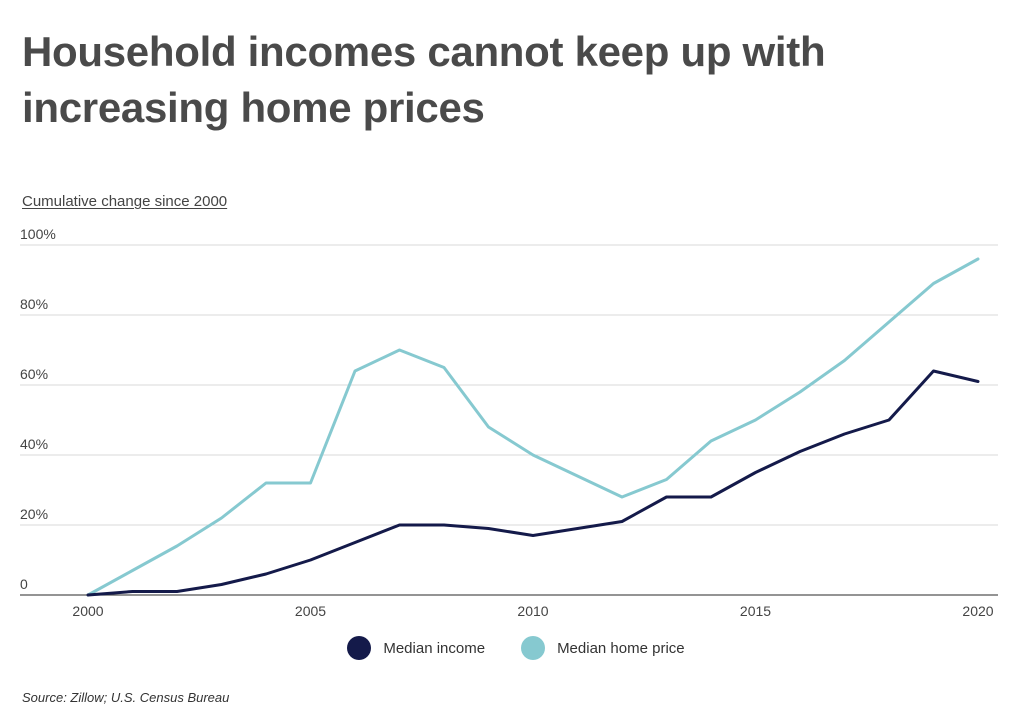 This screenshot has height=715, width=1024. I want to click on legend: Median income Median home price, so click(512, 648).